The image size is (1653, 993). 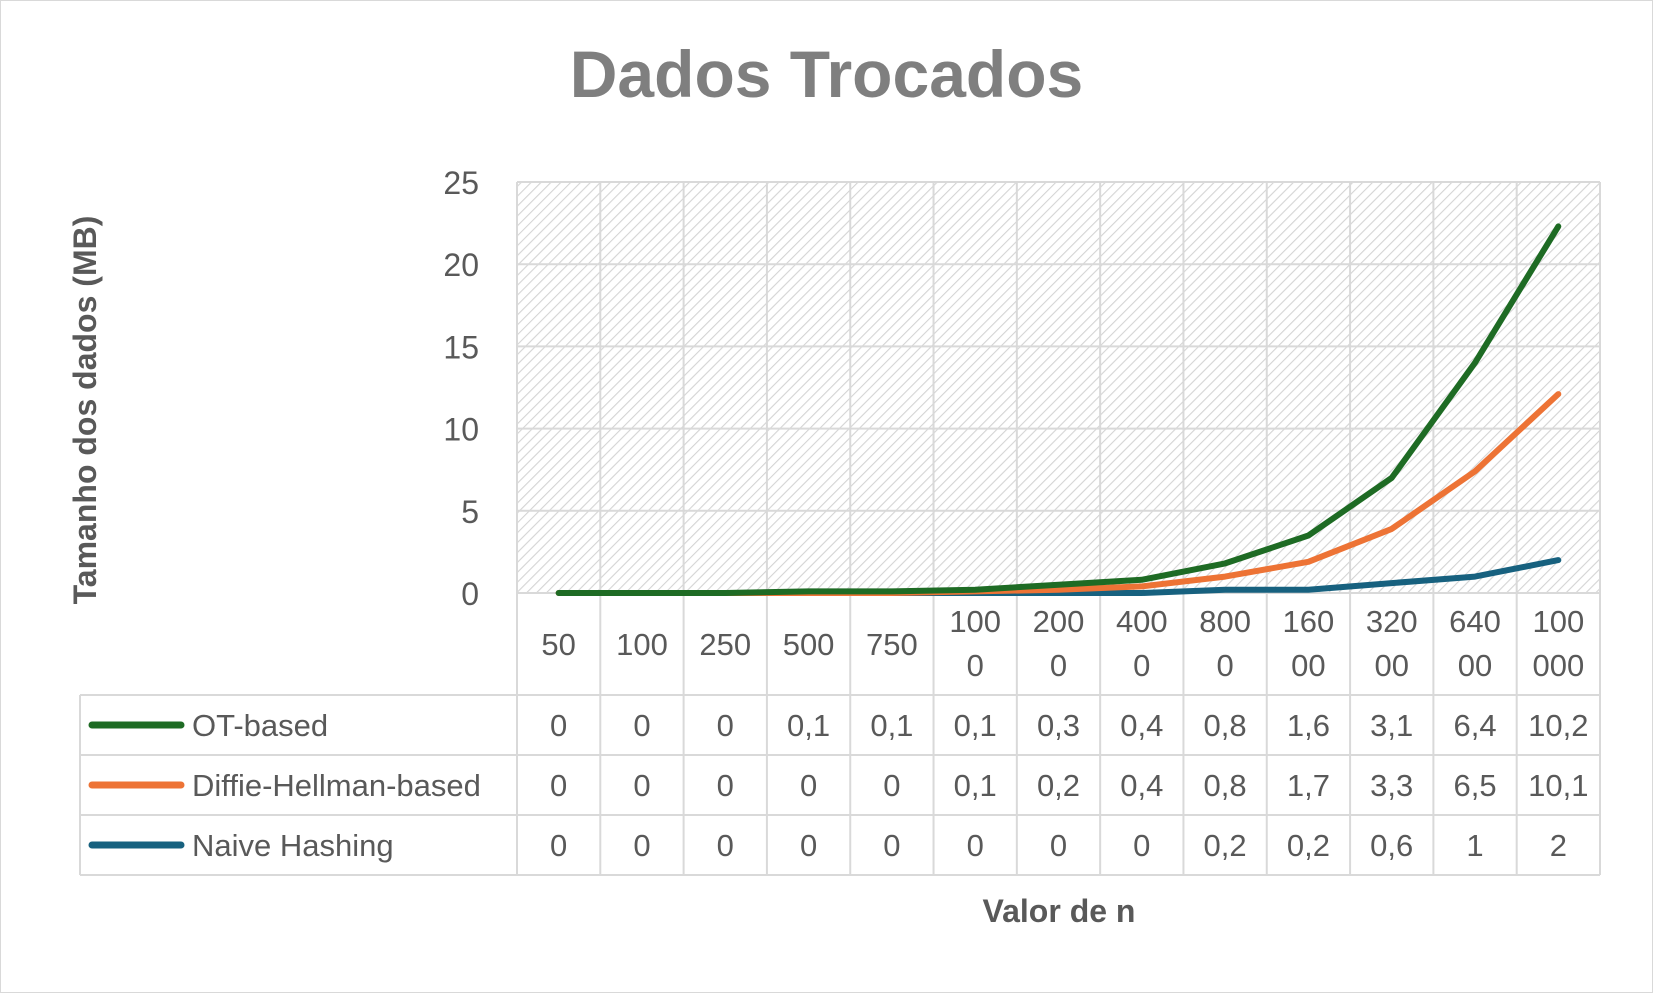 I want to click on table-cell: 2, so click(x=1558, y=845).